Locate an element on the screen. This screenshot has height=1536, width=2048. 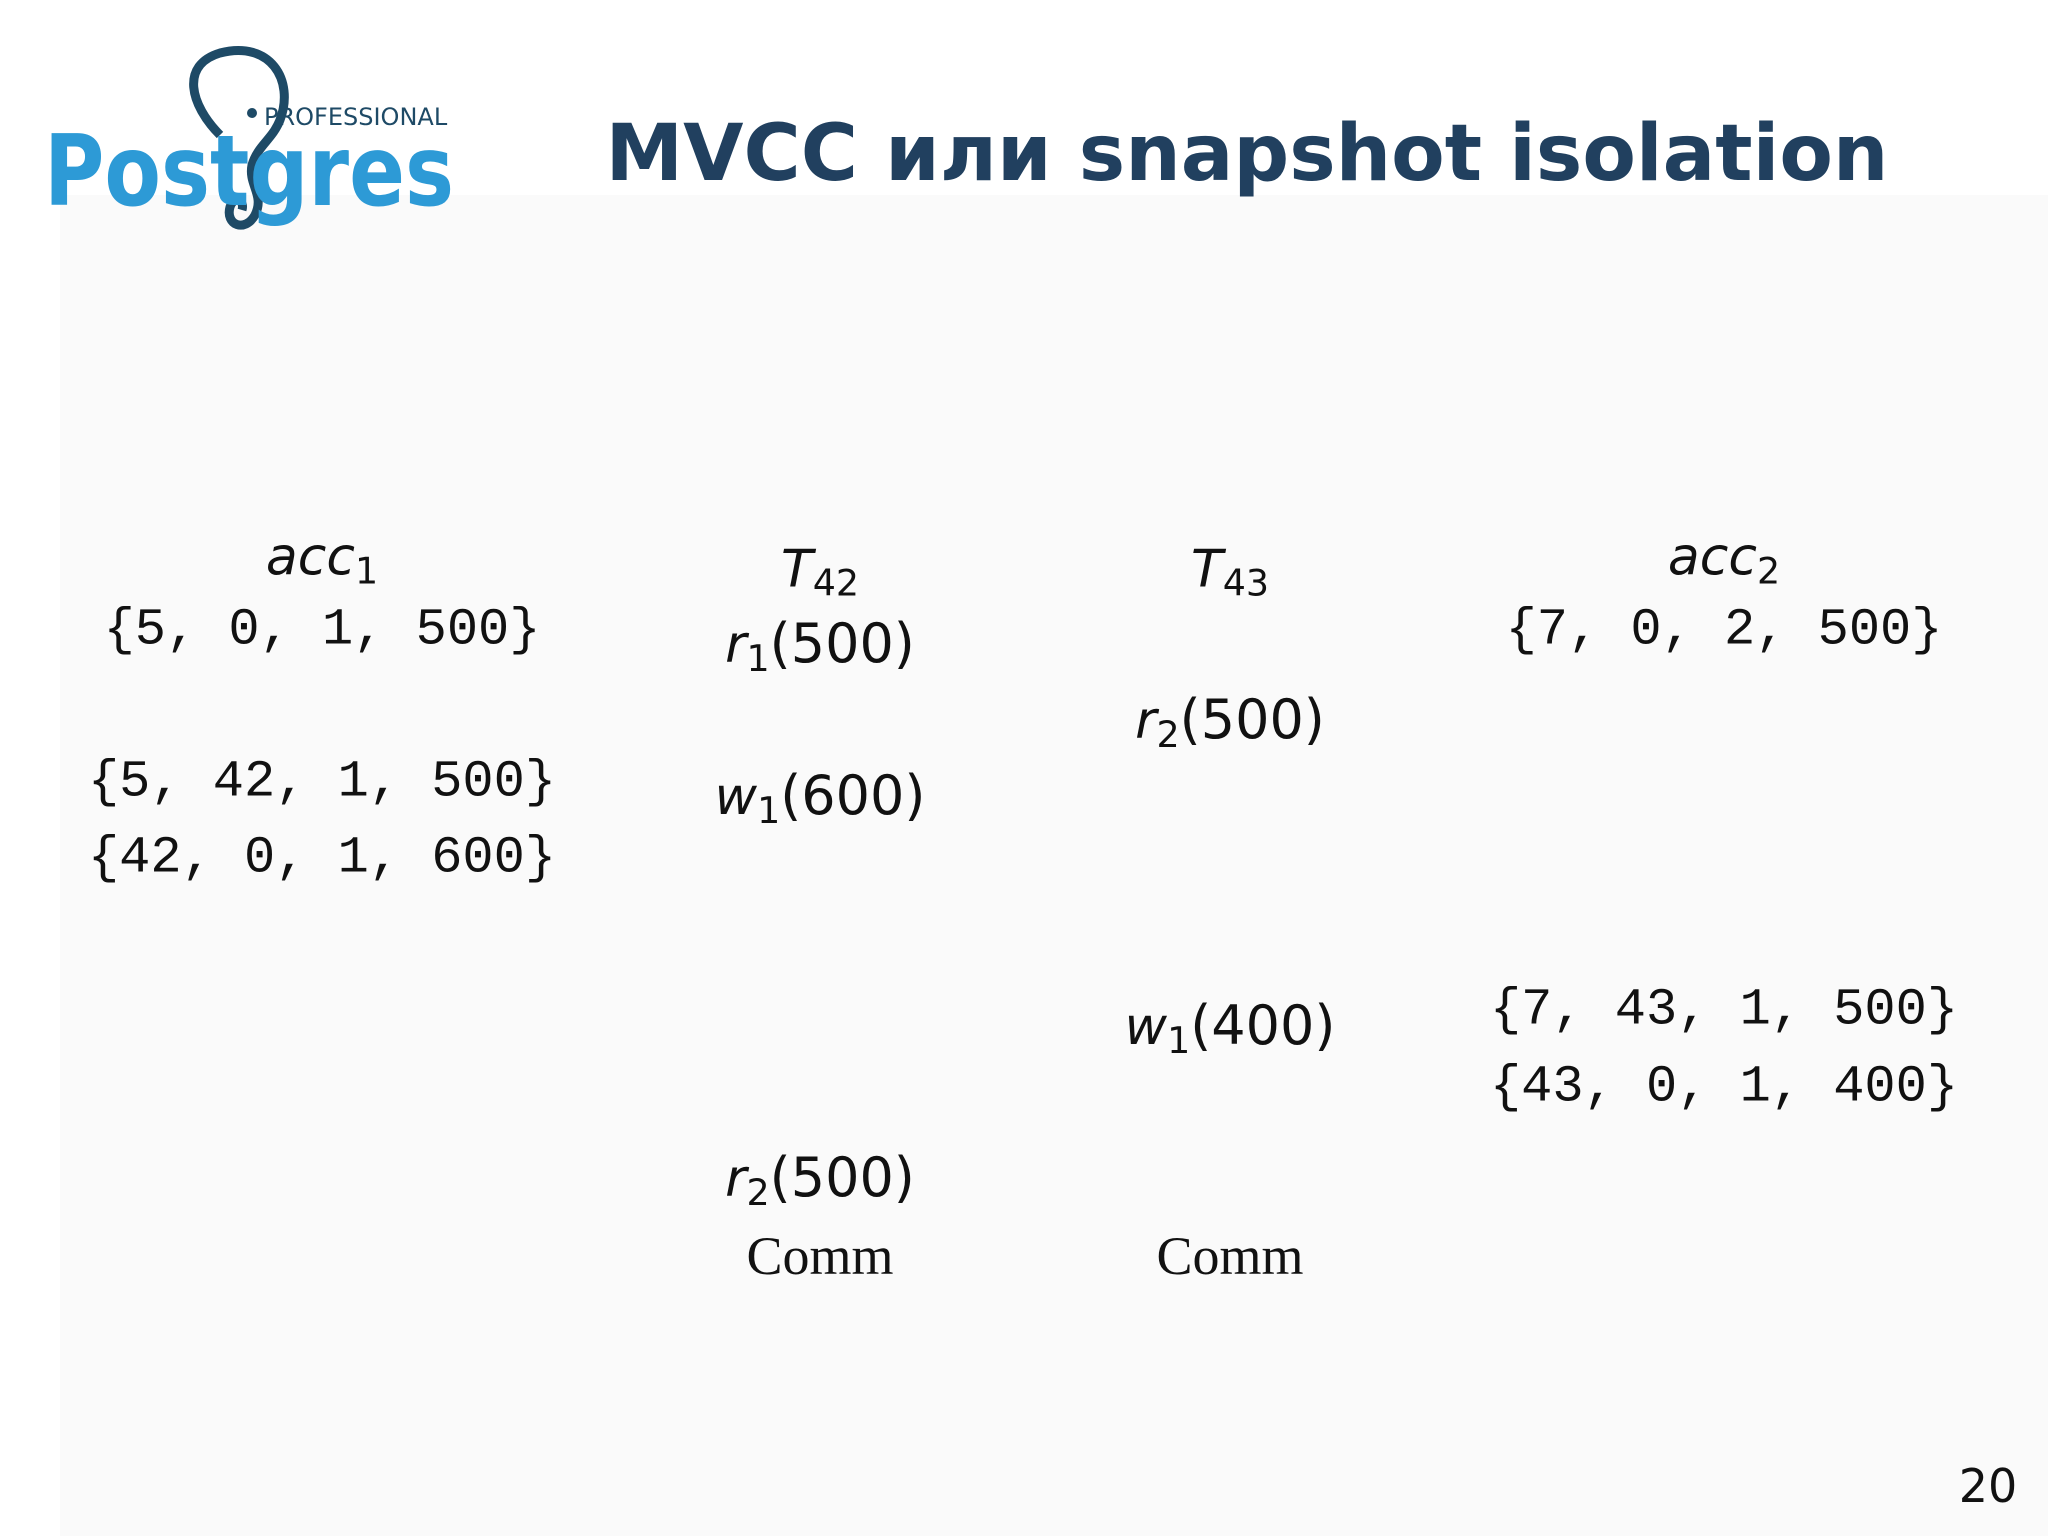
header-sub: 43 is located at coordinates (1246, 583).